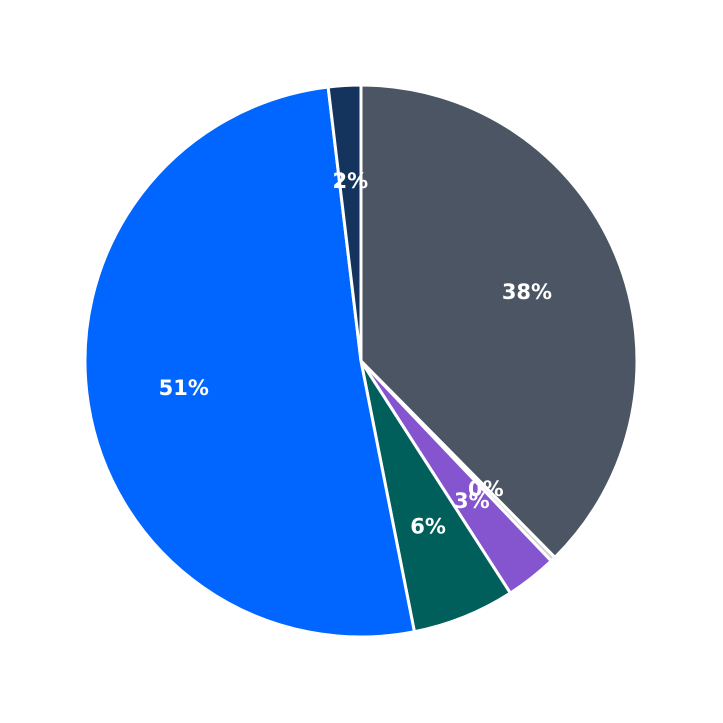 The height and width of the screenshot is (723, 723). What do you see at coordinates (350, 181) in the screenshot?
I see `slice-label: 2%` at bounding box center [350, 181].